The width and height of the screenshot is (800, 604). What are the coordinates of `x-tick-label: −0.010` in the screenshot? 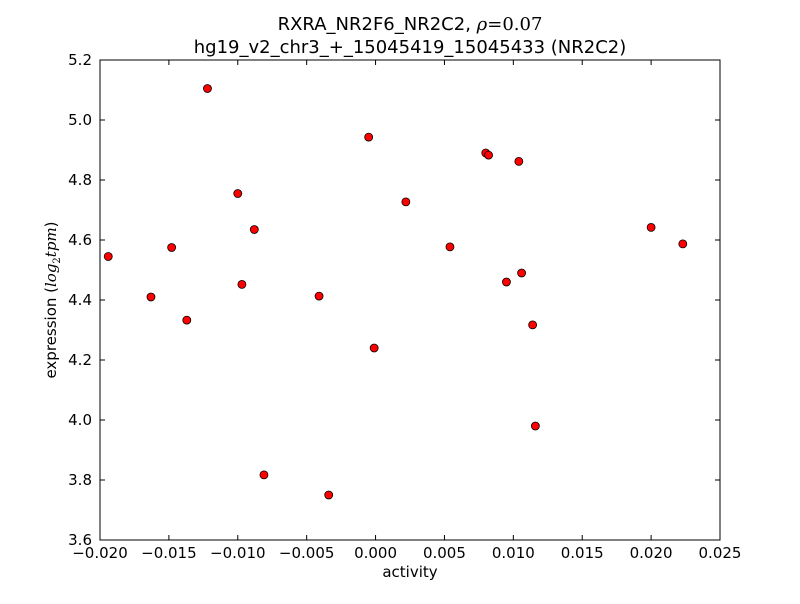 It's located at (238, 553).